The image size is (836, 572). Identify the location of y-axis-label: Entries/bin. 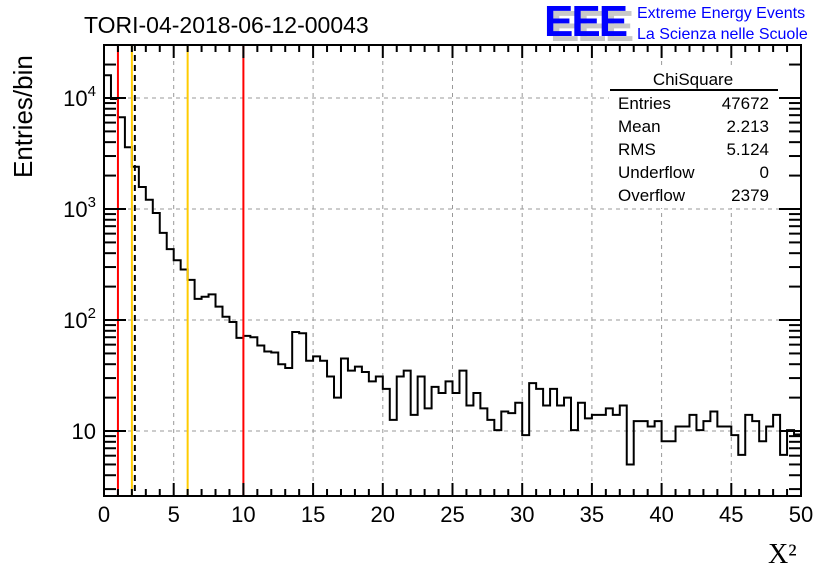
(23, 116).